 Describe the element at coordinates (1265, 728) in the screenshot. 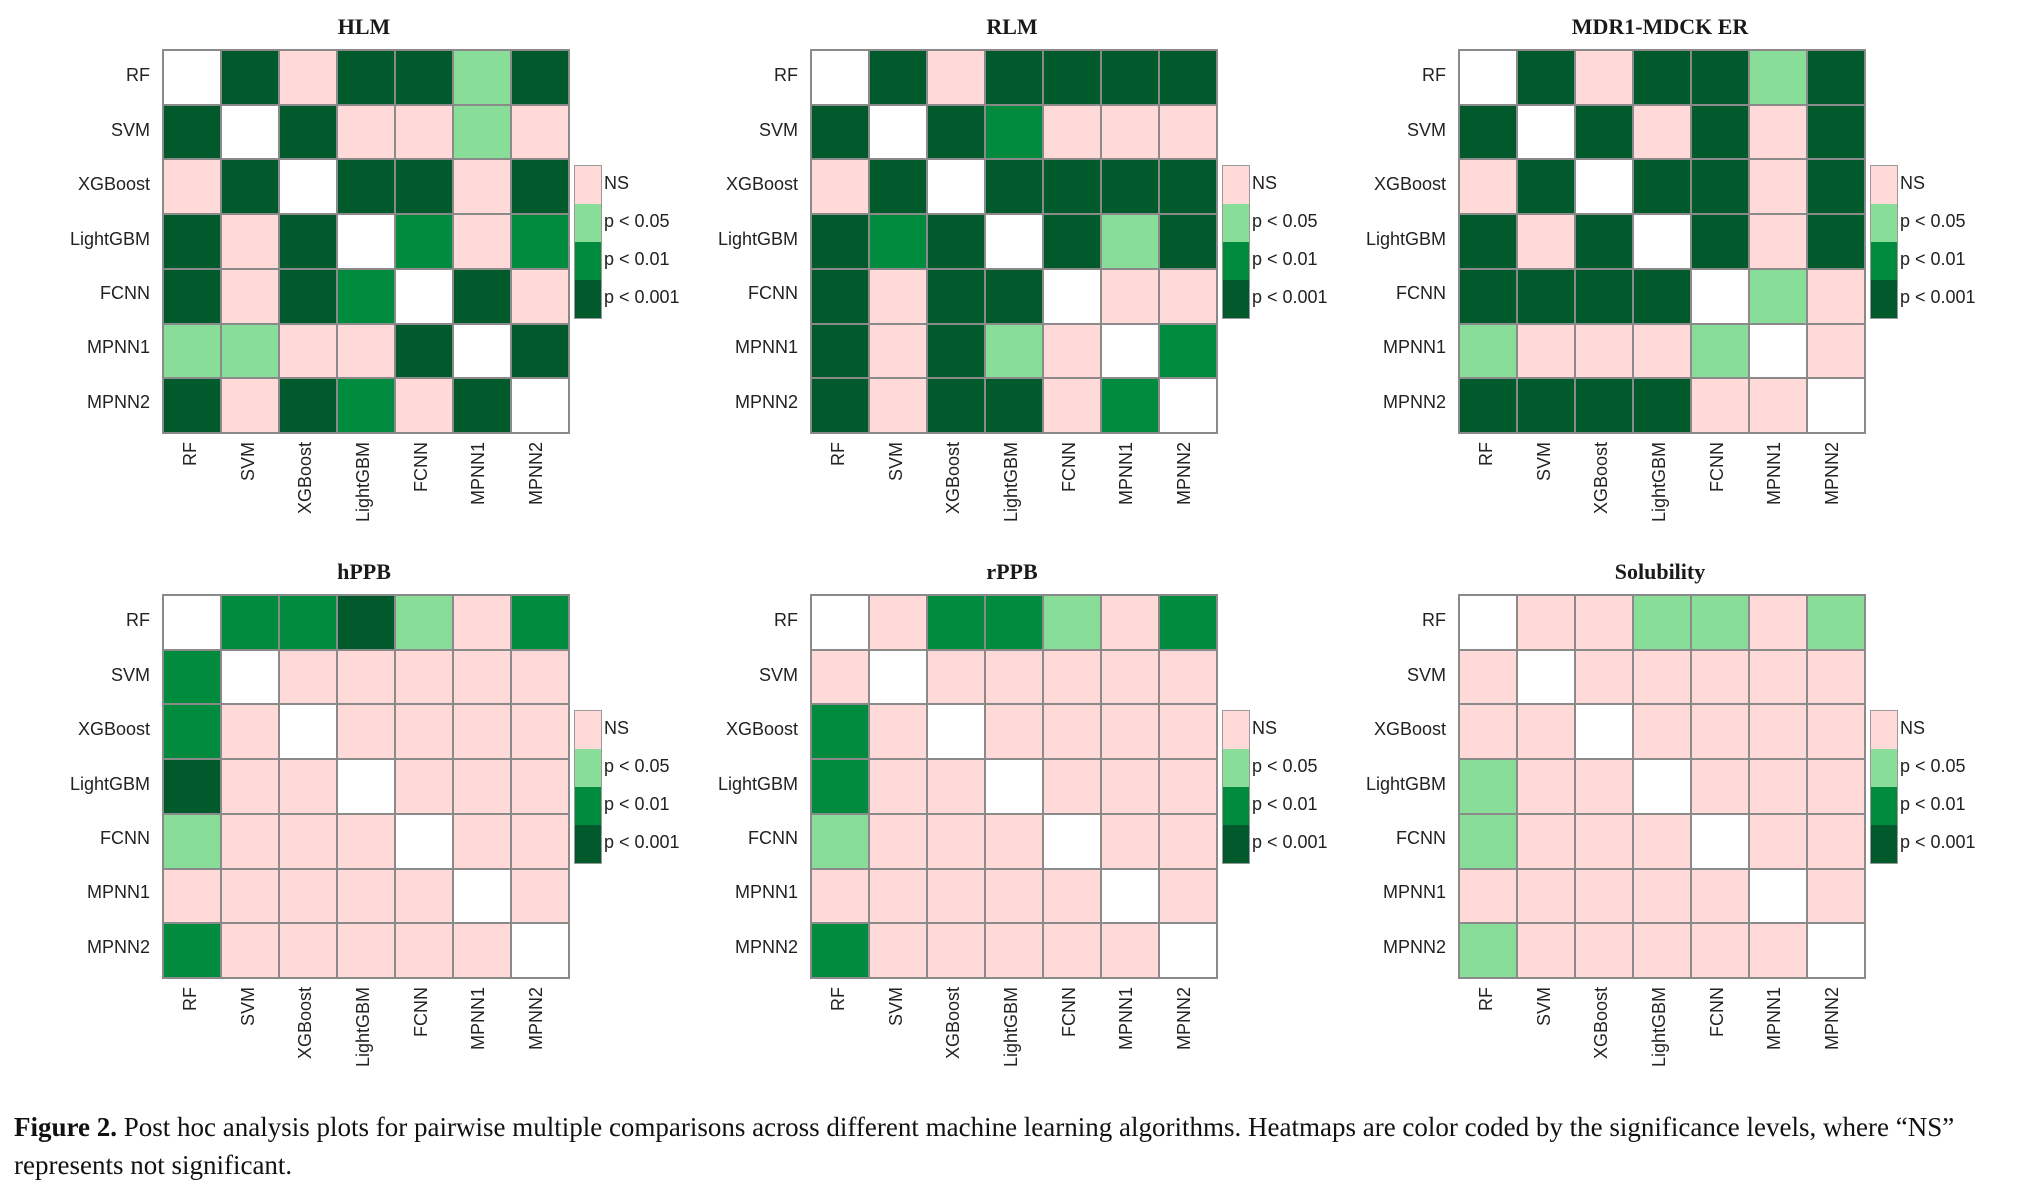

I see `legend-label: NS` at that location.